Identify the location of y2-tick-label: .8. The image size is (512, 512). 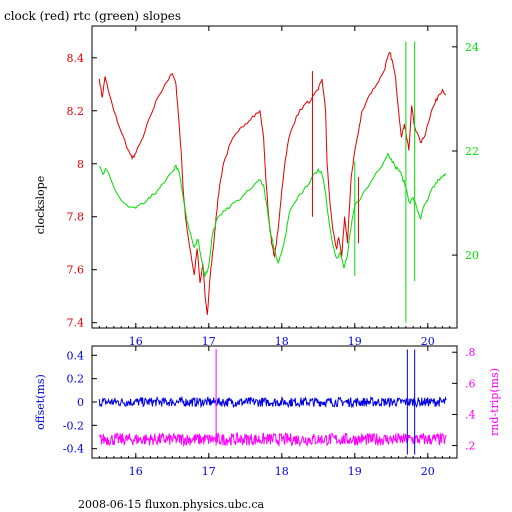
(470, 352).